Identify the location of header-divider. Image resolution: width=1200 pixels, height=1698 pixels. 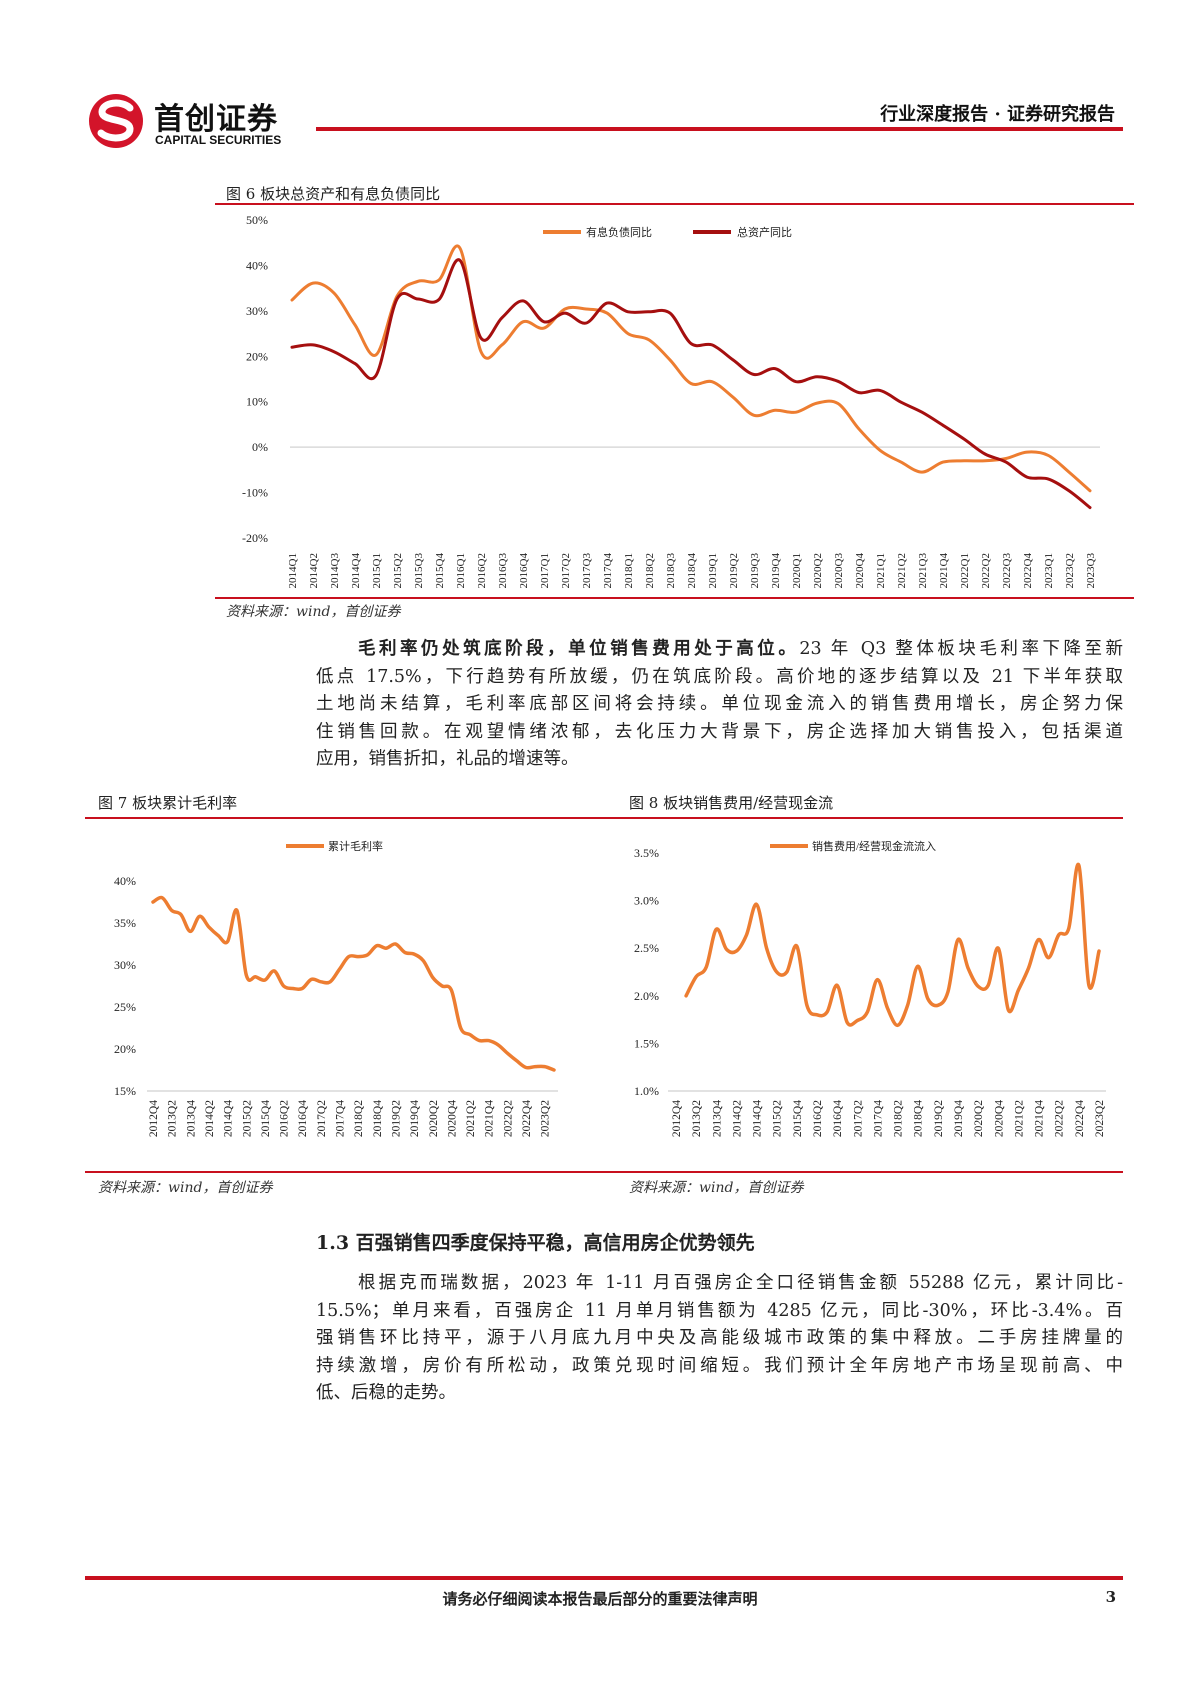
(719, 129).